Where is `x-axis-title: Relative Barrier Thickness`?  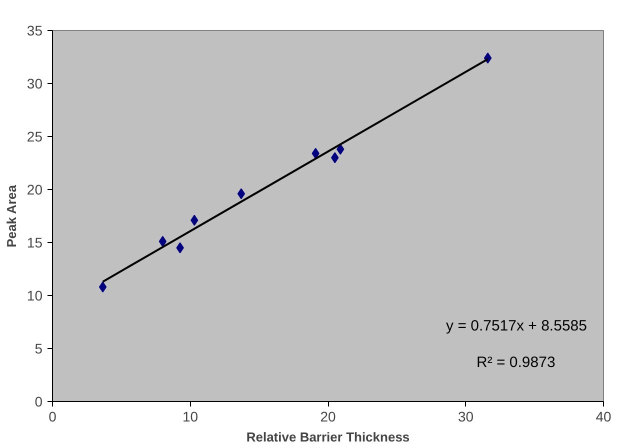 x-axis-title: Relative Barrier Thickness is located at coordinates (328, 437).